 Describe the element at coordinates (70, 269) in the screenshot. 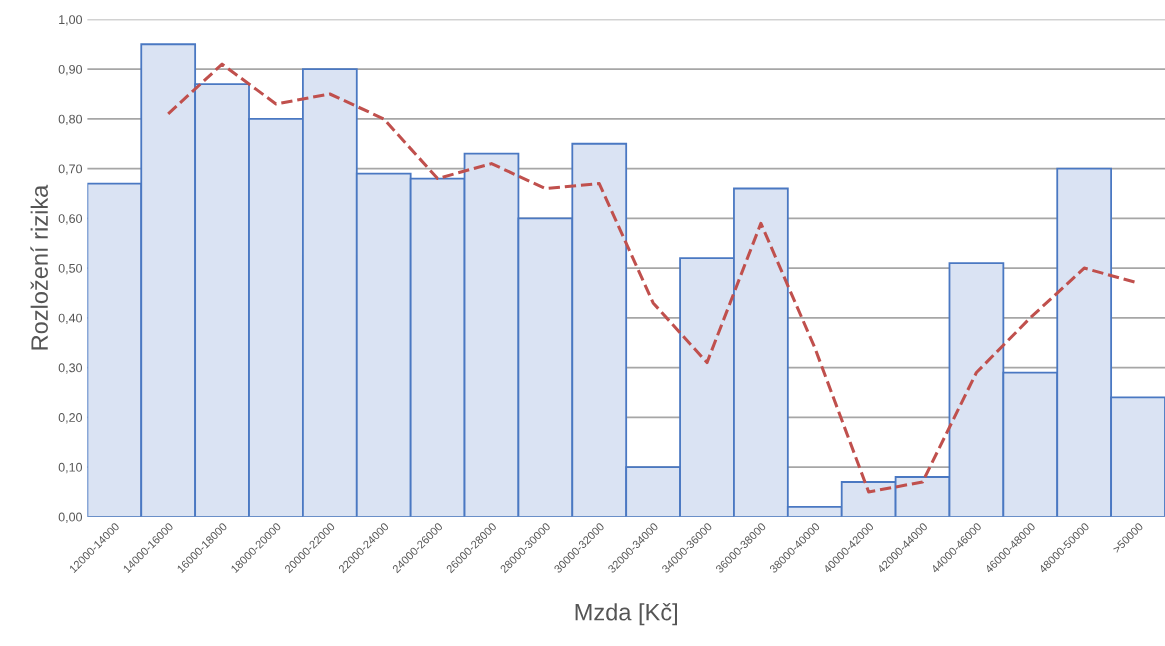

I see `y-tick-label: 0,50` at that location.